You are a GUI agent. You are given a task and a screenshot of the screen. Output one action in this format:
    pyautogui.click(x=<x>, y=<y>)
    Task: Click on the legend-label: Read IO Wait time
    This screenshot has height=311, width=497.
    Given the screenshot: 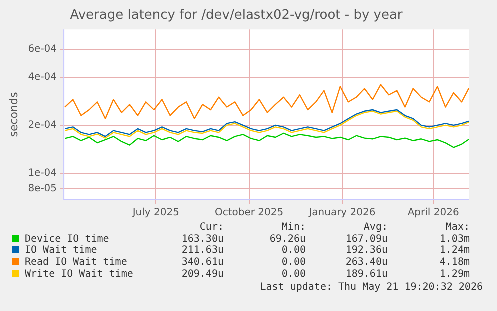 What is the action you would take?
    pyautogui.click(x=76, y=262)
    